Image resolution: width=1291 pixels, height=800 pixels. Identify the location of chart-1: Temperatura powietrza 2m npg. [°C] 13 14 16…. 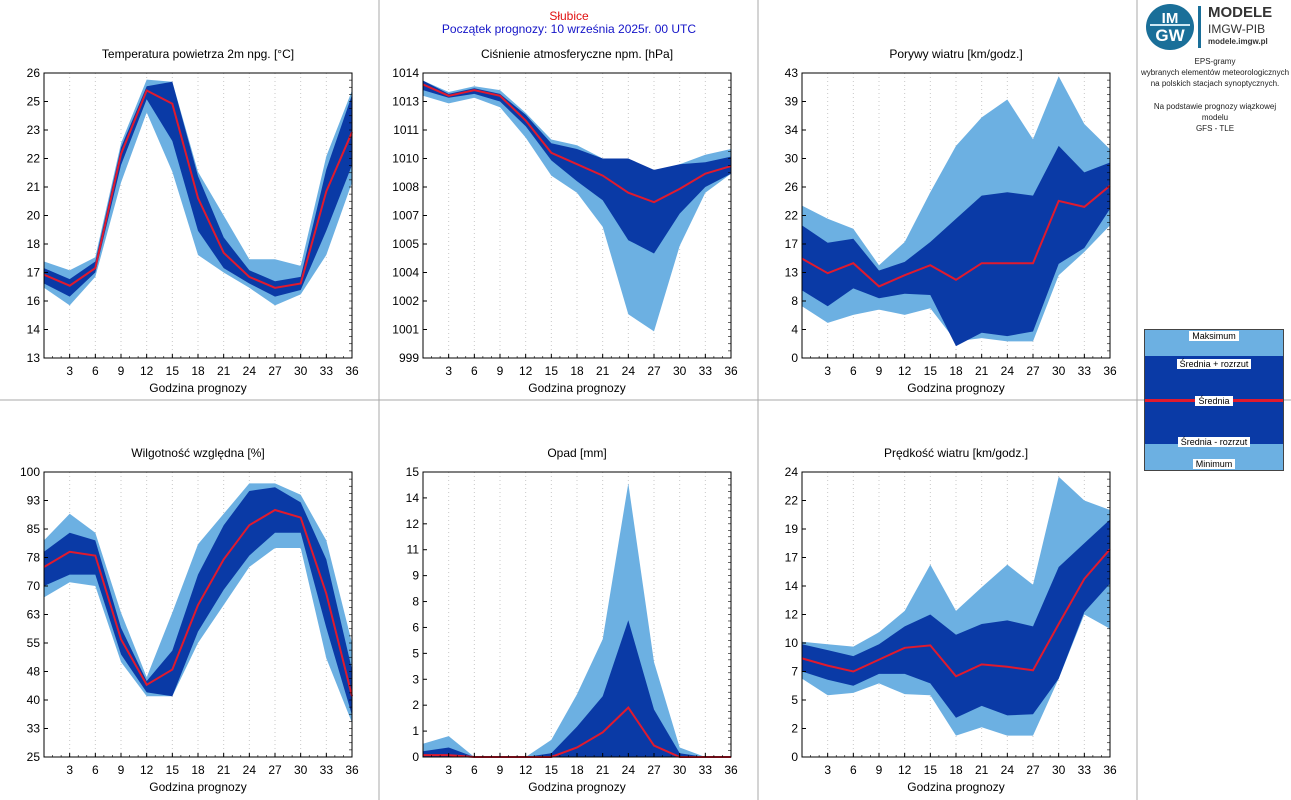
(193, 221).